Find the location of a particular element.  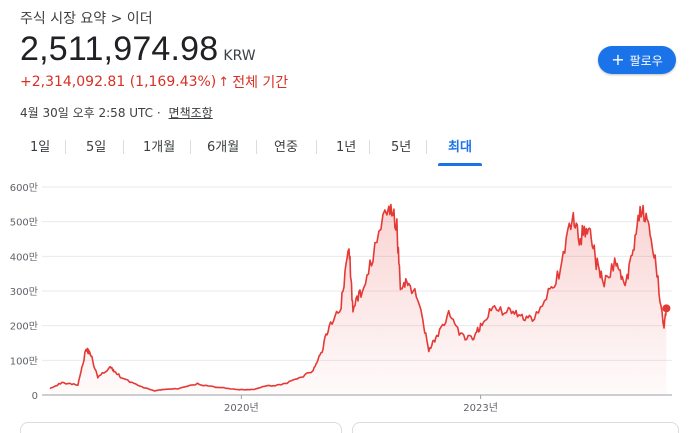

price-row: 2,511,974.98 KRW is located at coordinates (138, 49).